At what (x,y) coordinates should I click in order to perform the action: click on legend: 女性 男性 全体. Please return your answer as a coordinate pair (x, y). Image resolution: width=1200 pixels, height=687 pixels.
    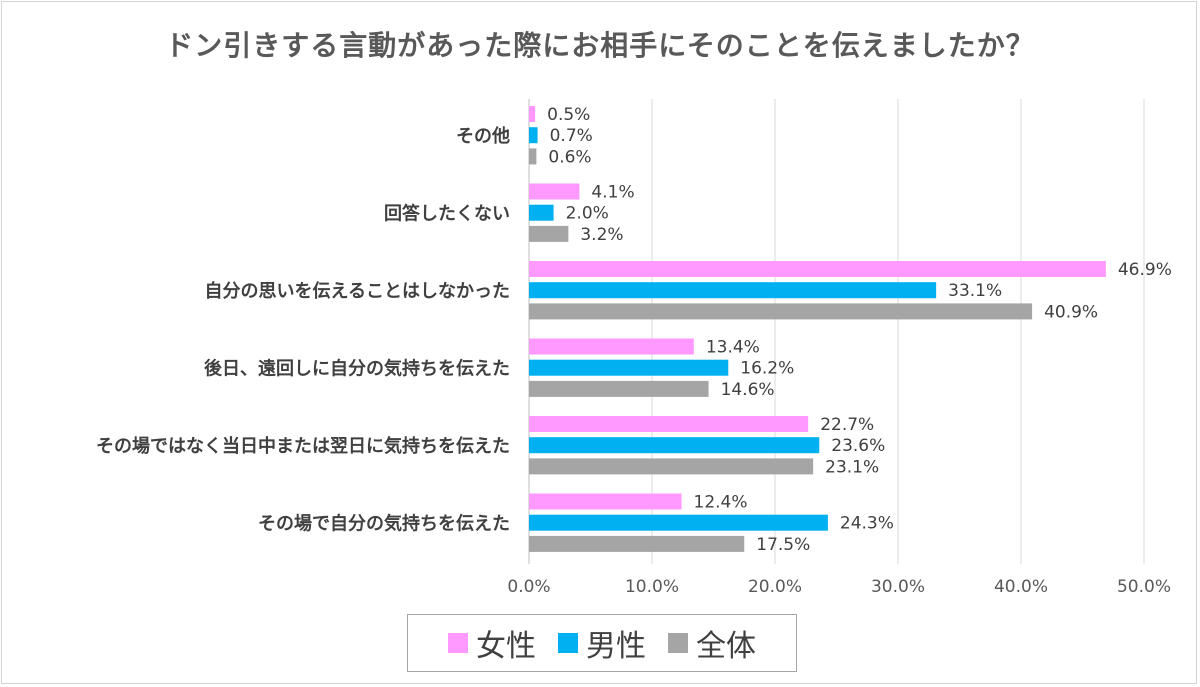
    Looking at the image, I should click on (602, 643).